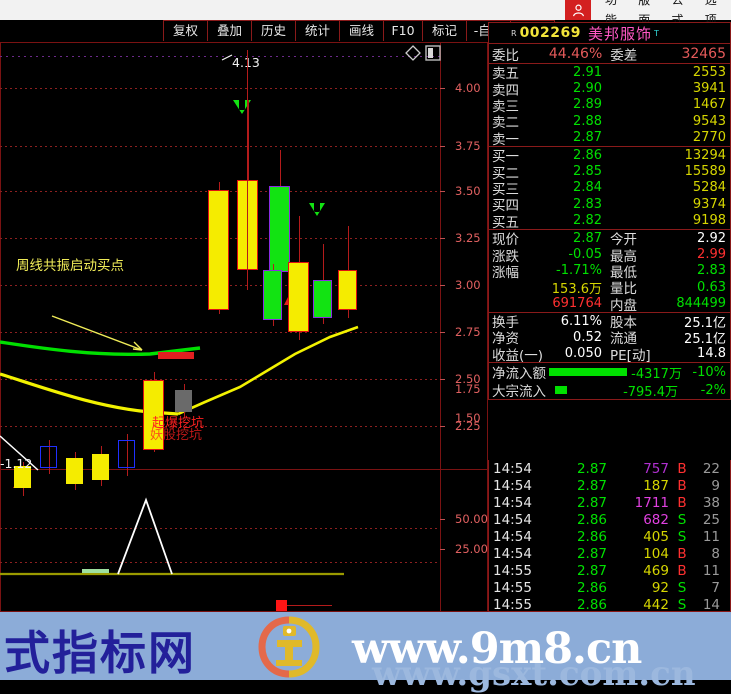 This screenshot has height=694, width=731. Describe the element at coordinates (433, 55) in the screenshot. I see `half-fill-square-icon` at that location.